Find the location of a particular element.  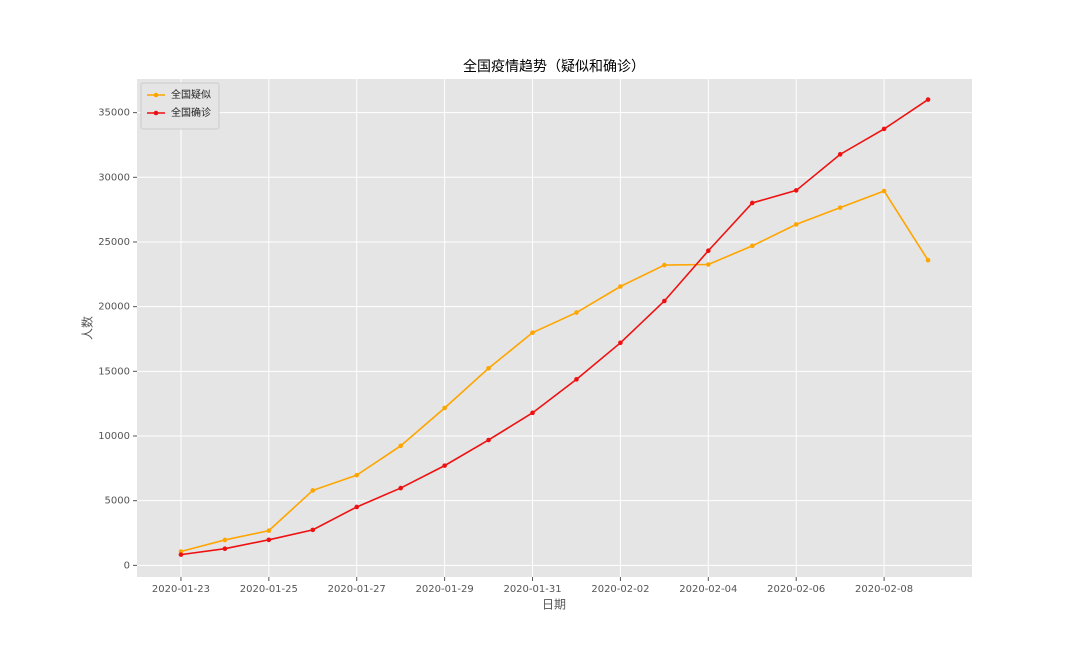

legend-label: 全国确诊 is located at coordinates (191, 112).